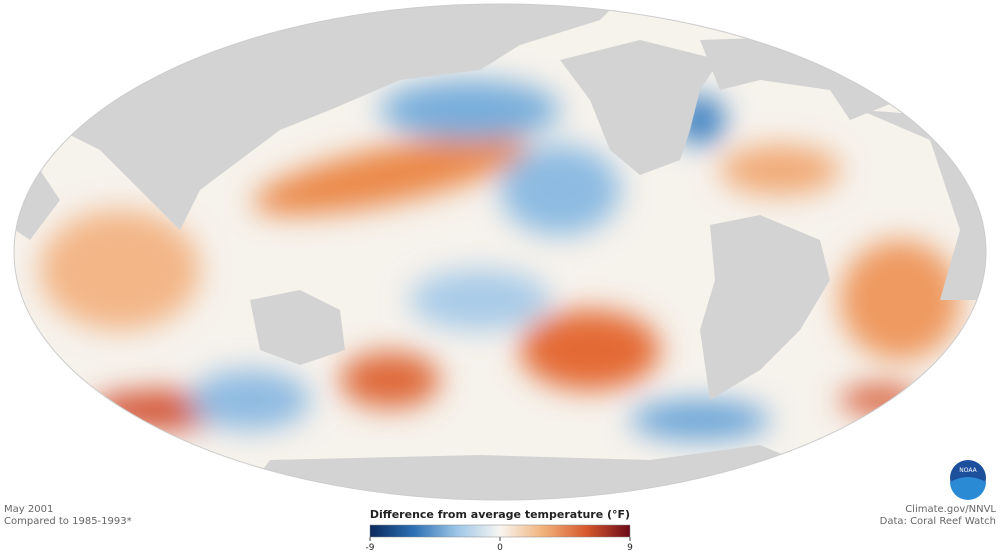 The image size is (1000, 555). I want to click on colorbar-title: Difference from average temperature (°F), so click(500, 514).